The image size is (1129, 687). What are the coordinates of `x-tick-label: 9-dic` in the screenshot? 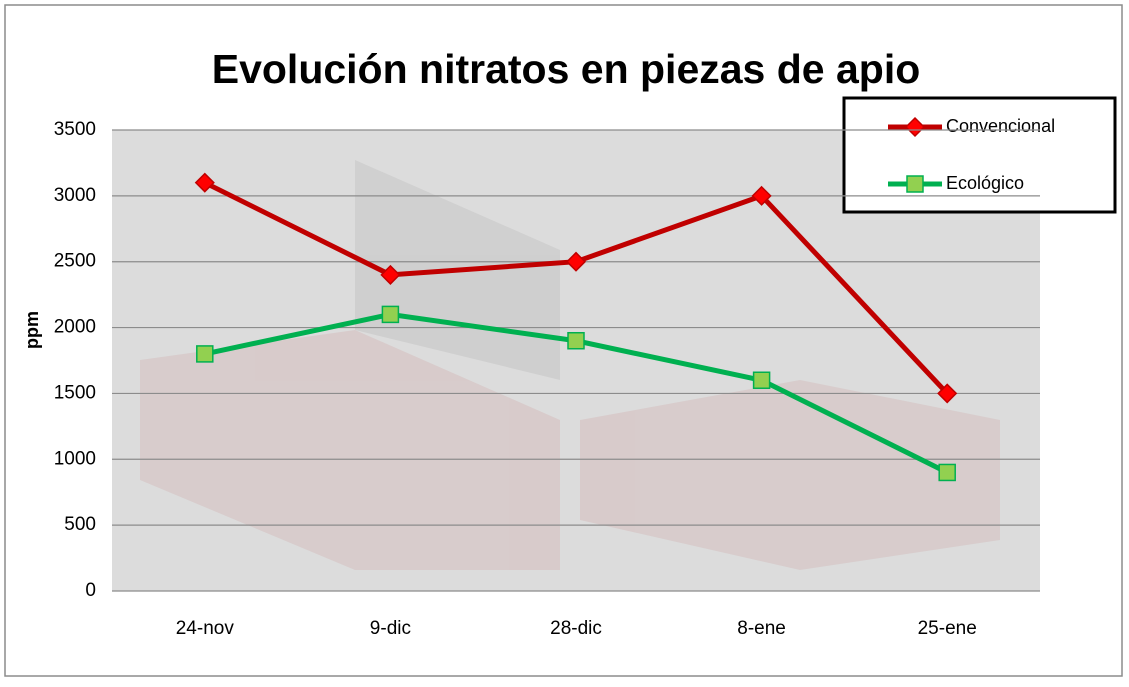 It's located at (390, 628).